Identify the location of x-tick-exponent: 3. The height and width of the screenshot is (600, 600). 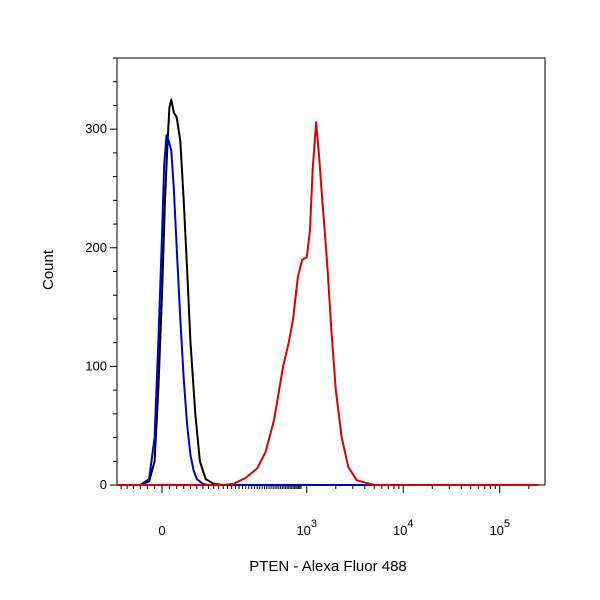
(314, 524).